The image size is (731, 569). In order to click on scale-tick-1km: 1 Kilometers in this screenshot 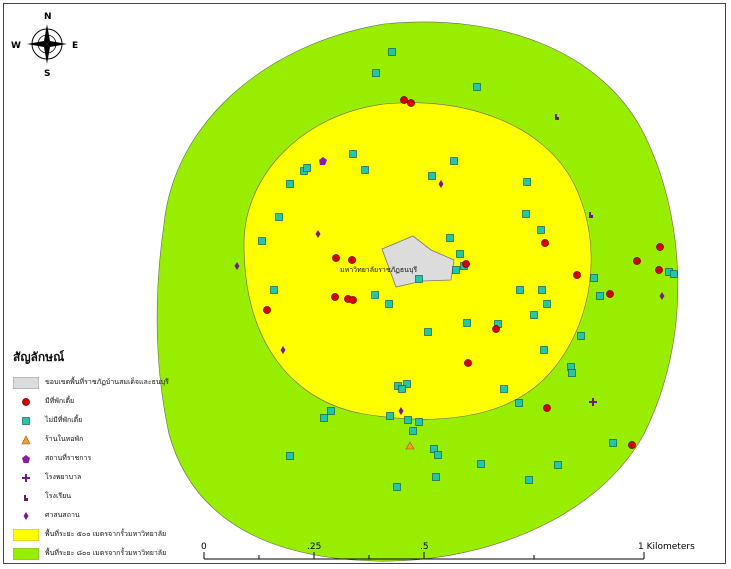, I will do `click(666, 547)`.